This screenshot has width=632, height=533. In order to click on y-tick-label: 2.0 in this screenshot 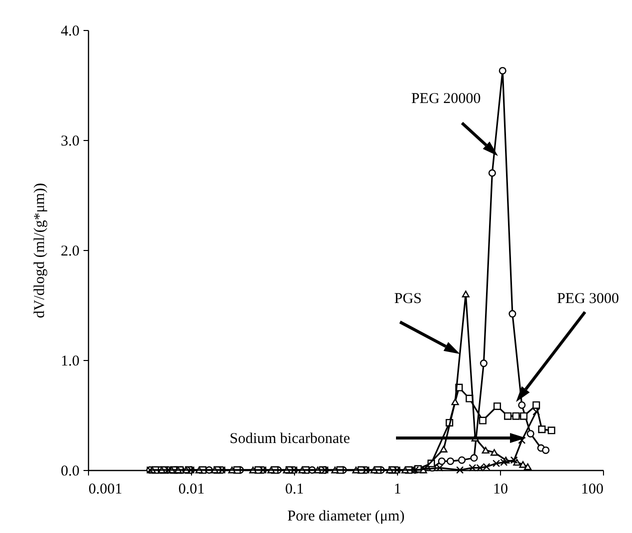, I will do `click(70, 252)`.